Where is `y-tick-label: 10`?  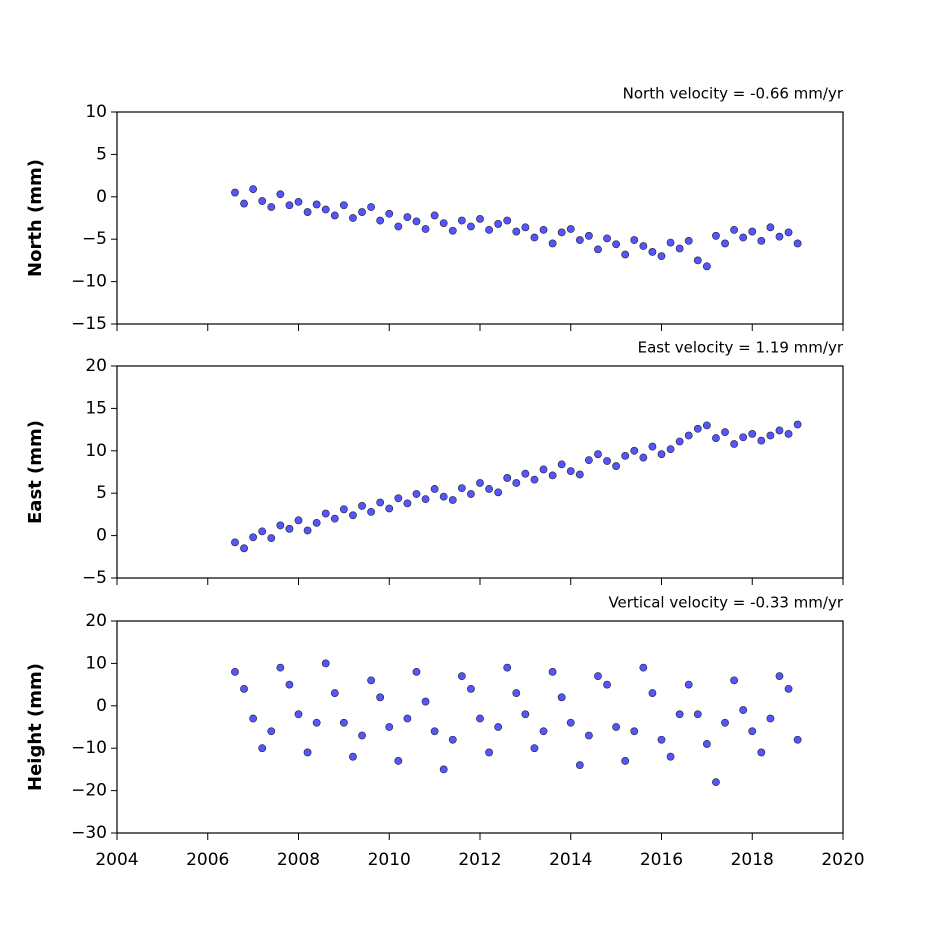
y-tick-label: 10 is located at coordinates (96, 112).